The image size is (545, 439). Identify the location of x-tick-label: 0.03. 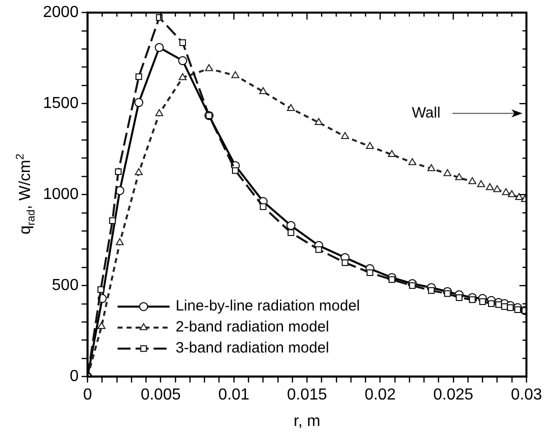
(526, 395).